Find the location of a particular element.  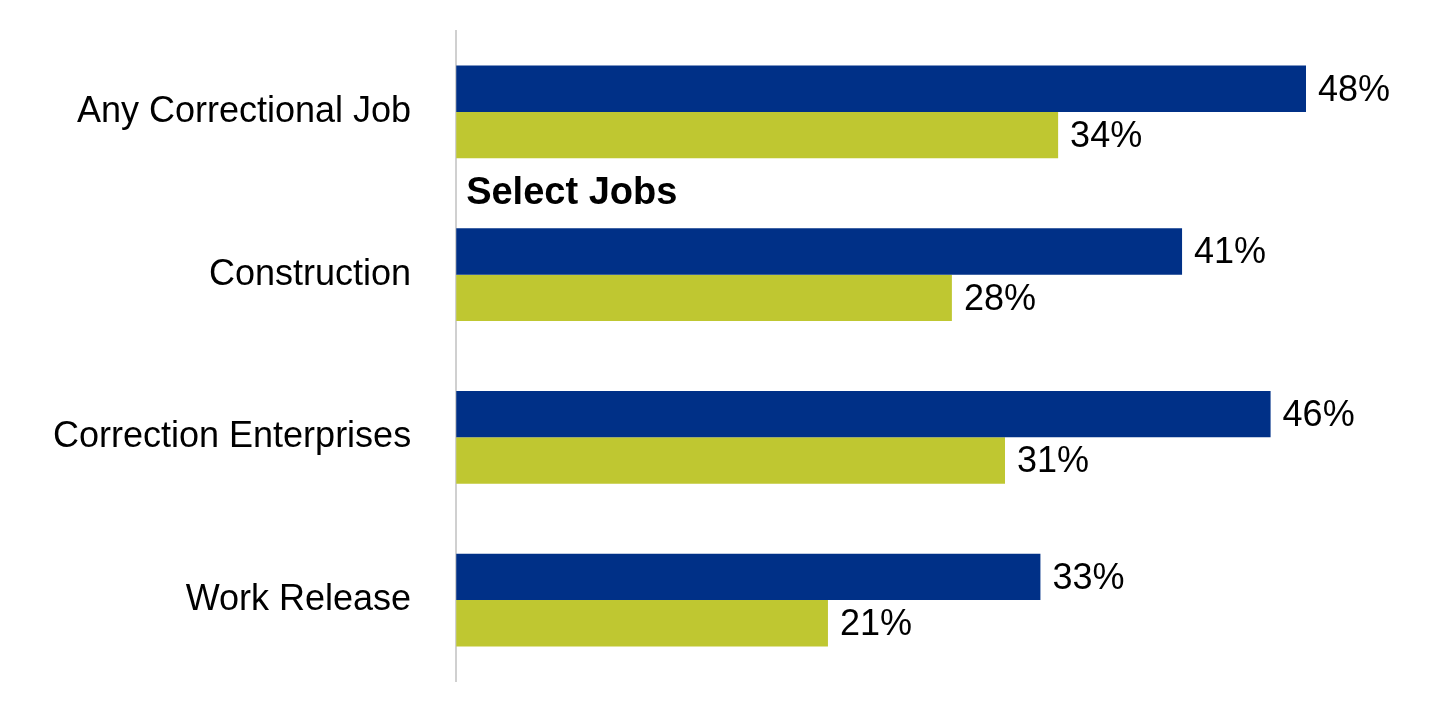

data-label: 46% is located at coordinates (1318, 414).